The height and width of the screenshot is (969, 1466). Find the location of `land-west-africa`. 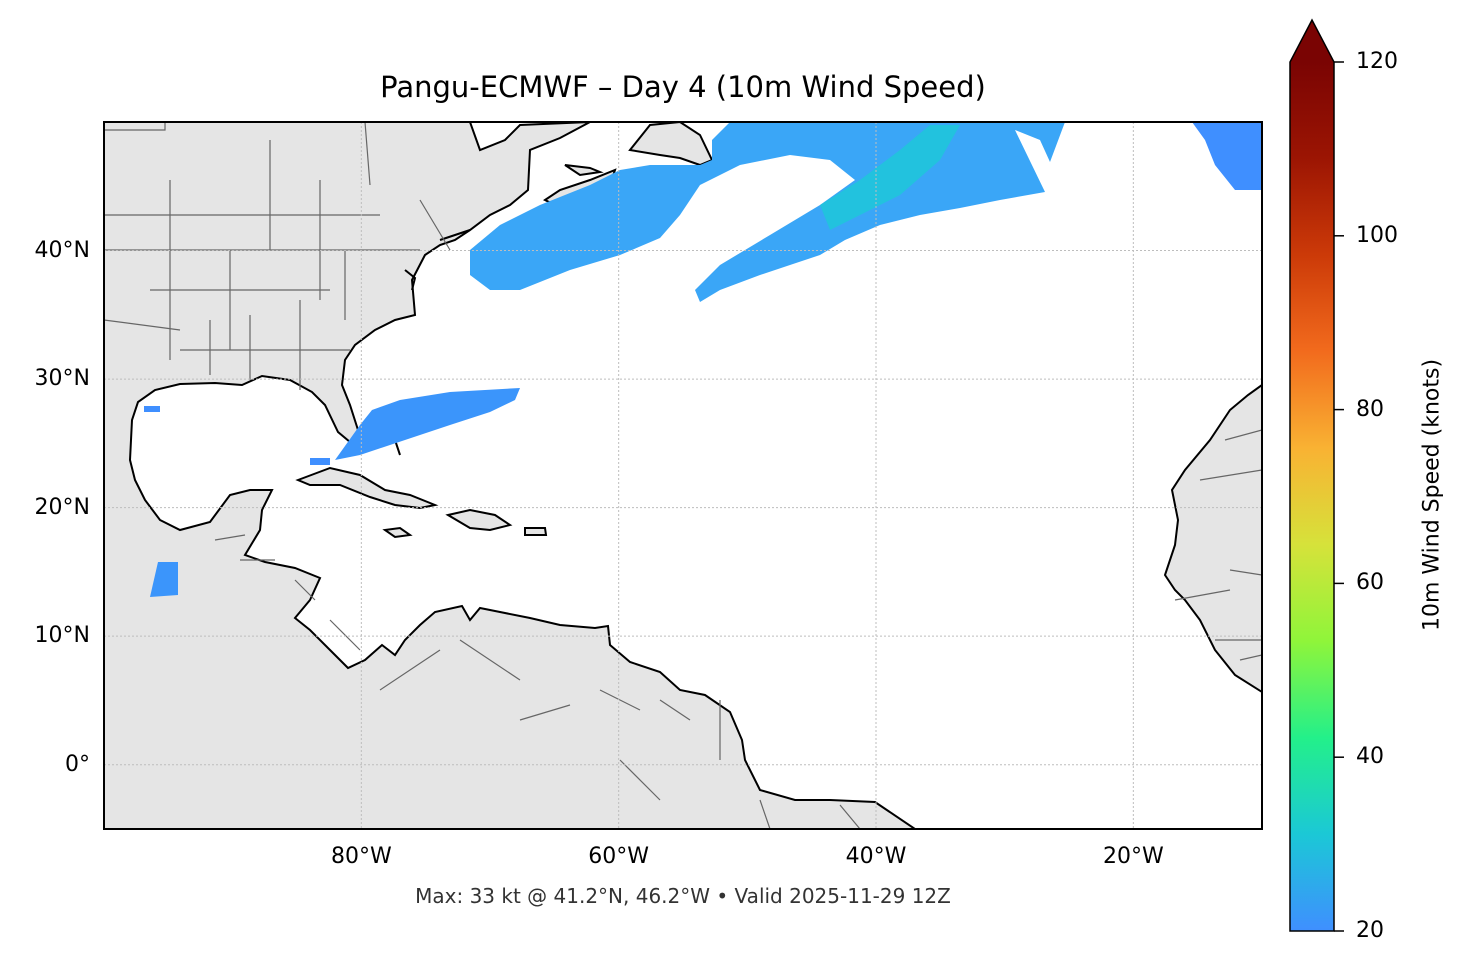

land-west-africa is located at coordinates (1212, 538).